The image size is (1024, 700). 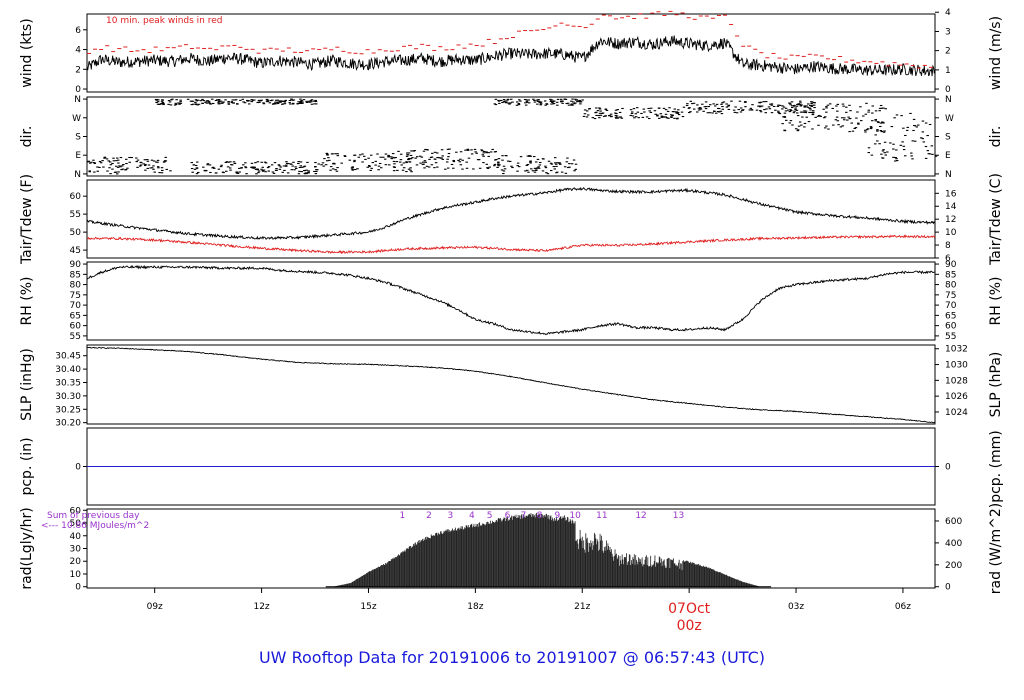 I want to click on x-tick-label: 09z, so click(x=155, y=607).